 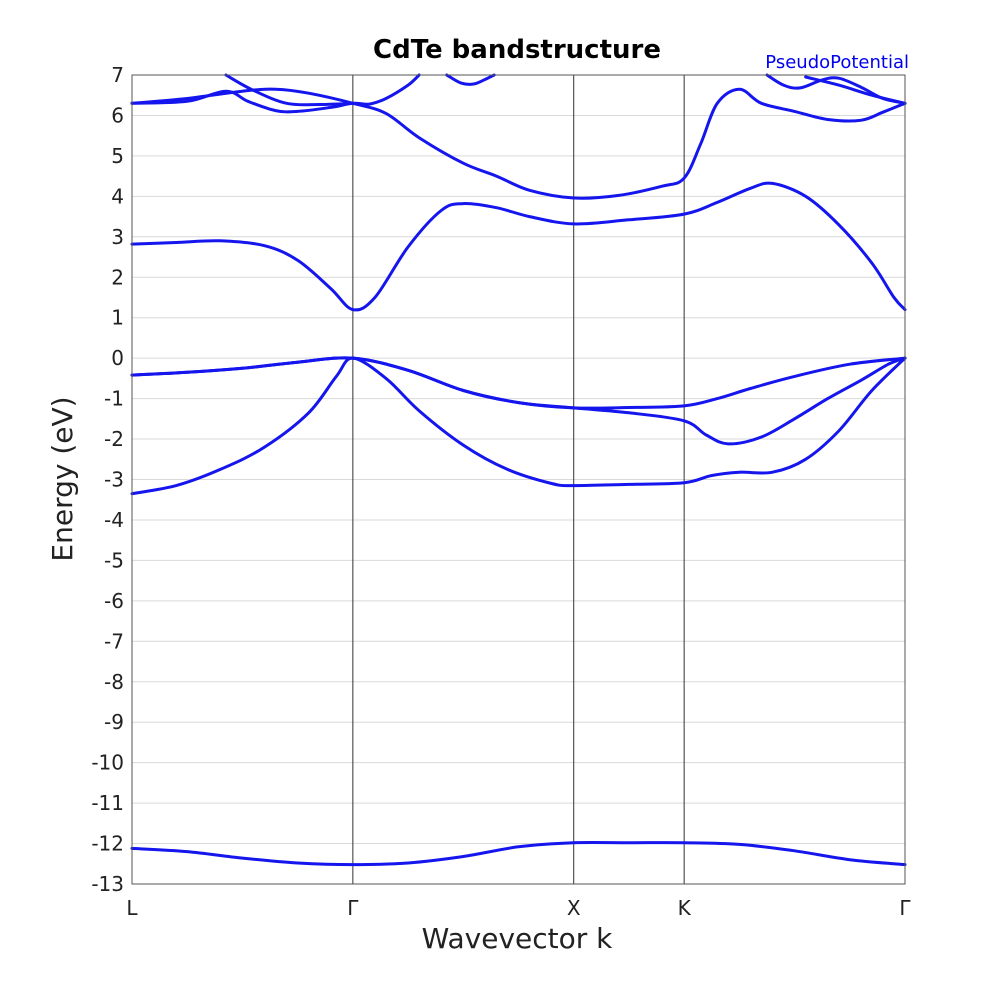 What do you see at coordinates (114, 399) in the screenshot?
I see `y-tick-label: -1` at bounding box center [114, 399].